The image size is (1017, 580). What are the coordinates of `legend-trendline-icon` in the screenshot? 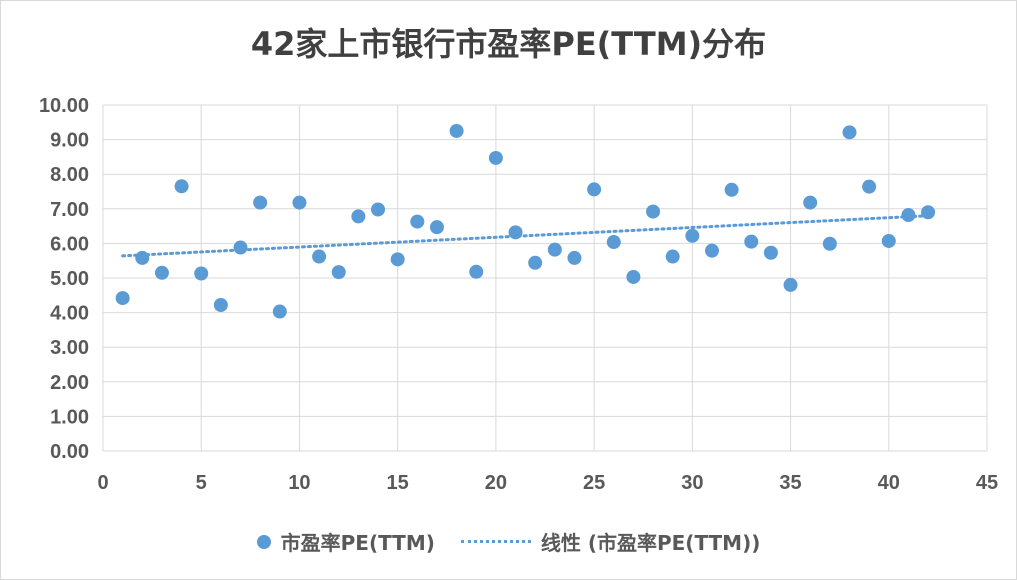 It's located at (495, 541).